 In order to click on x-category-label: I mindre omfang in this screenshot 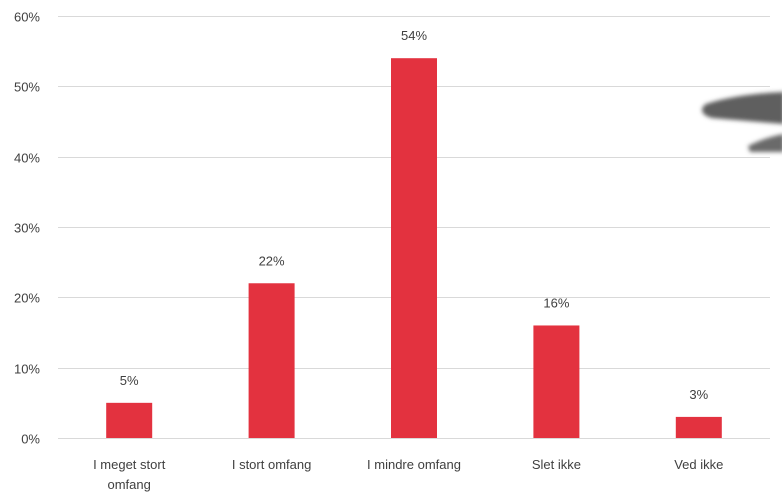, I will do `click(414, 464)`.